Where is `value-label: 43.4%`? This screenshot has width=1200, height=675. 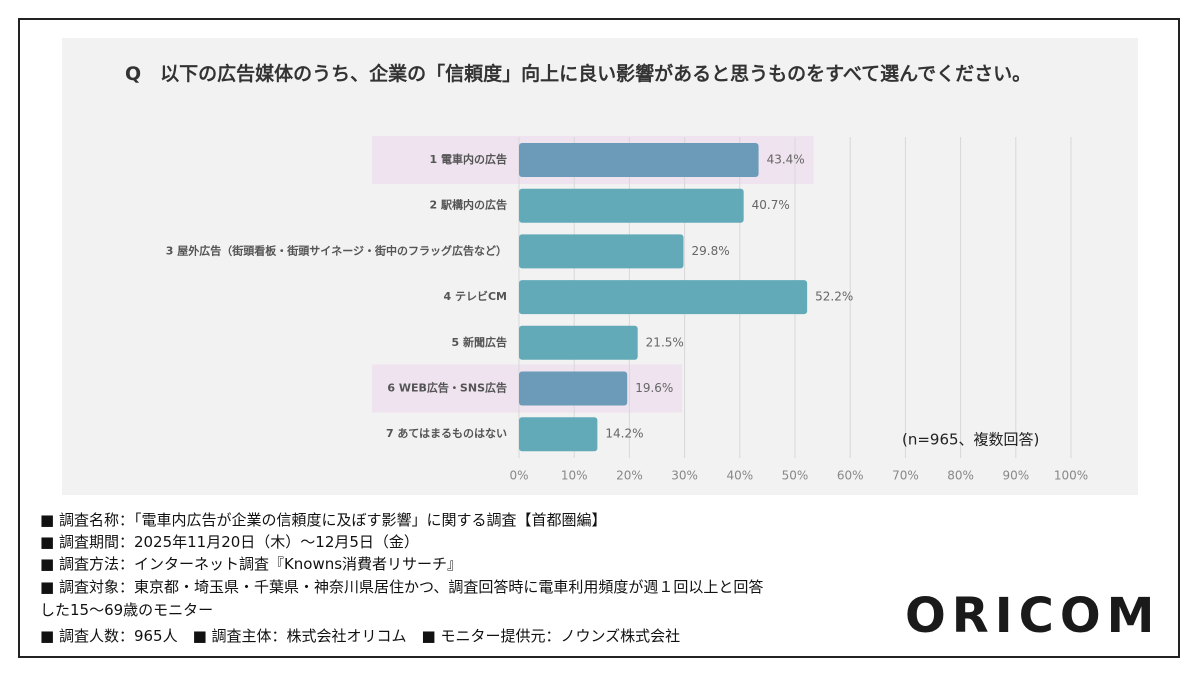 value-label: 43.4% is located at coordinates (786, 160).